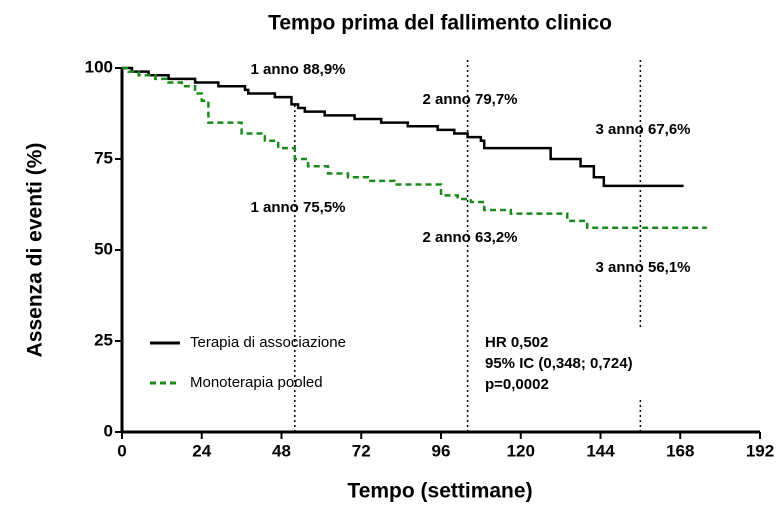  Describe the element at coordinates (103, 339) in the screenshot. I see `y-tick-label: 25` at that location.